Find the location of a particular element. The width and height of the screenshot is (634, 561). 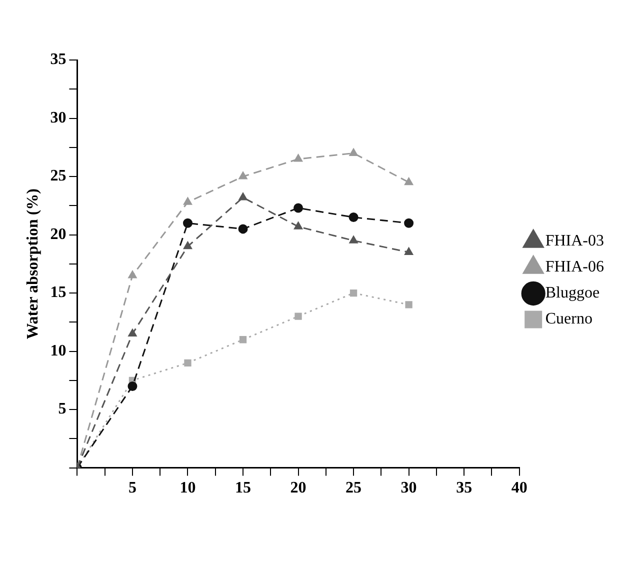

legend-label: FHIA-06 is located at coordinates (574, 267).